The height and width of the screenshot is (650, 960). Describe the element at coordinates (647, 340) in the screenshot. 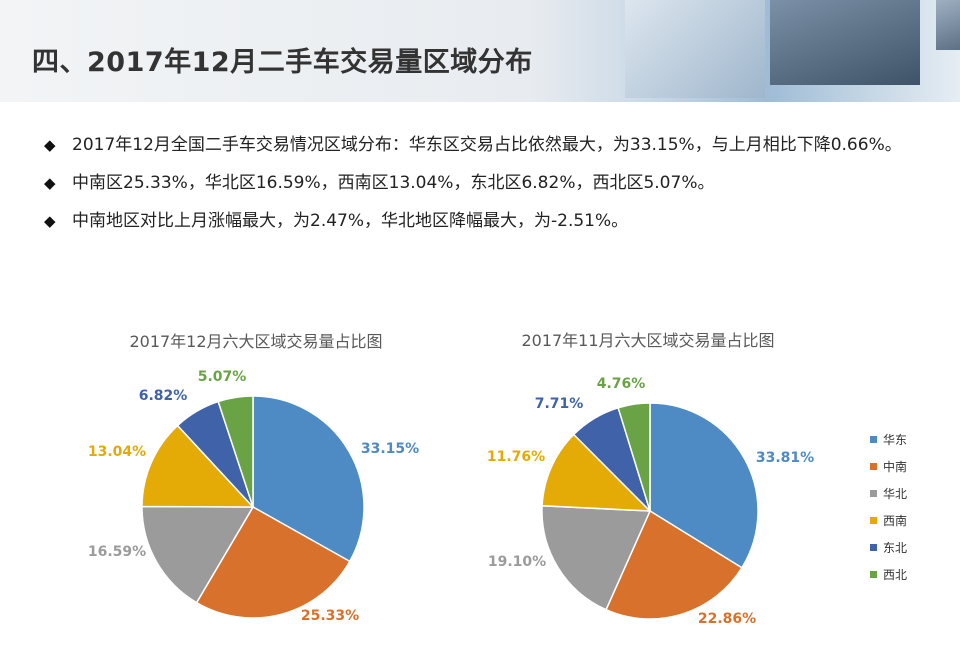

I see `pie-title-nov: 2017年11月六大区域交易量占比图` at that location.